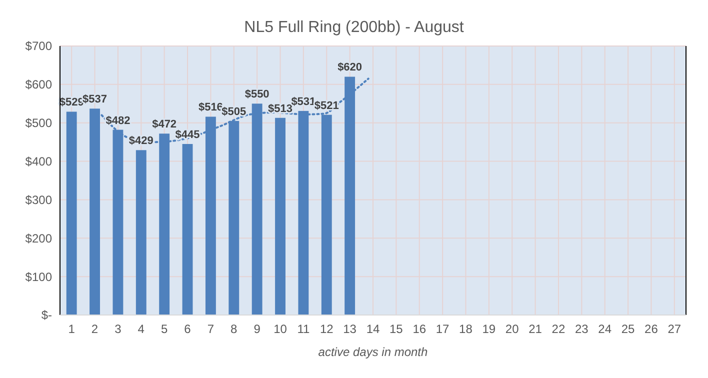 This screenshot has width=708, height=378. What do you see at coordinates (38, 123) in the screenshot?
I see `y-tick-label: $500` at bounding box center [38, 123].